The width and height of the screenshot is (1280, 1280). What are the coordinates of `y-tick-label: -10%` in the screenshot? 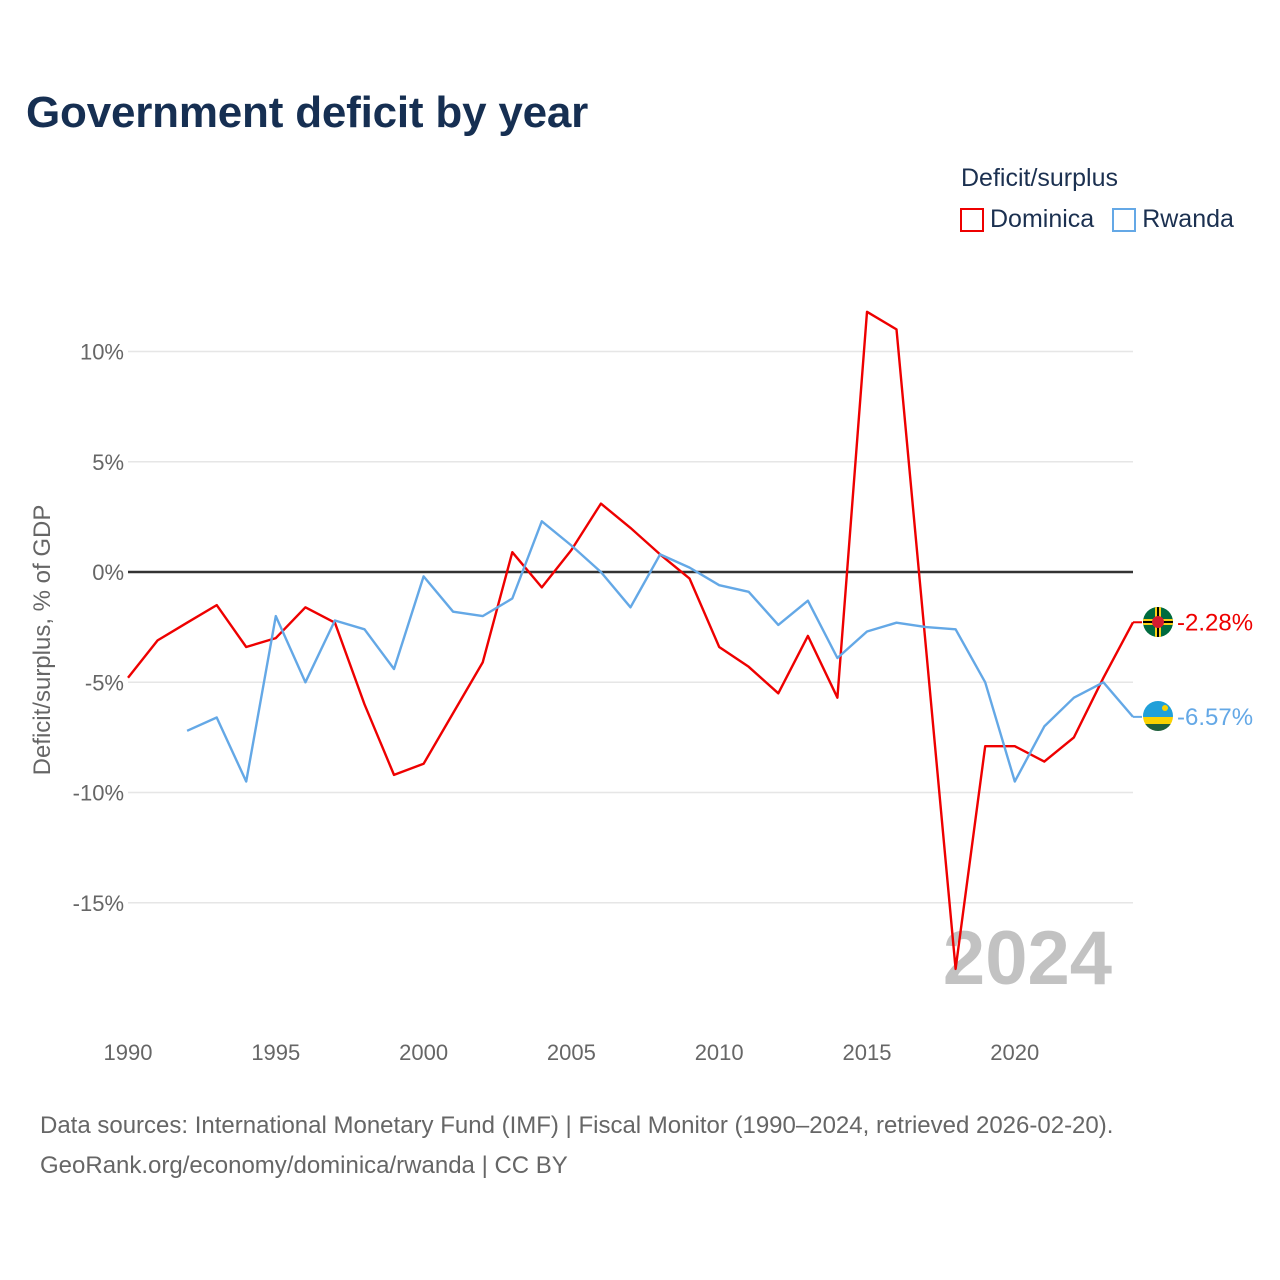 It's located at (98, 793).